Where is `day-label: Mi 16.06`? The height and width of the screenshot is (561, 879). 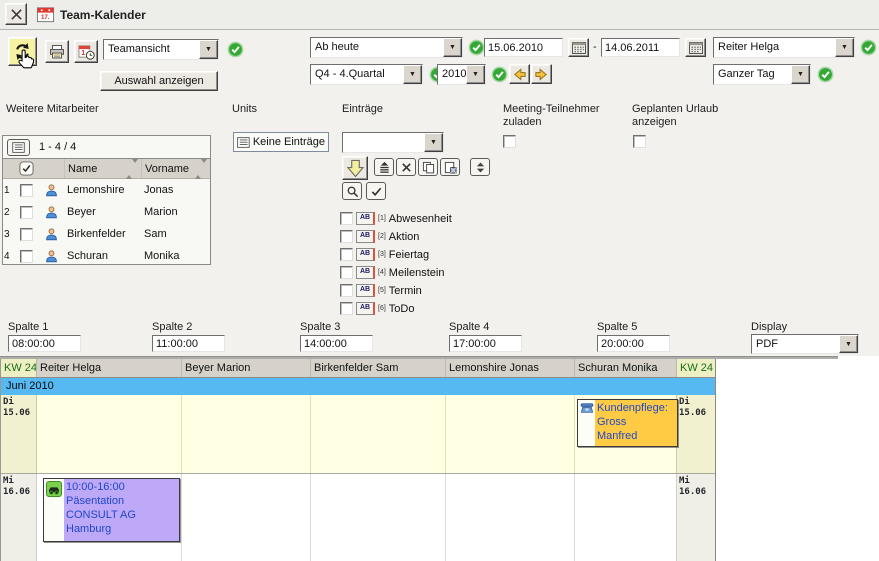 day-label: Mi 16.06 is located at coordinates (19, 517).